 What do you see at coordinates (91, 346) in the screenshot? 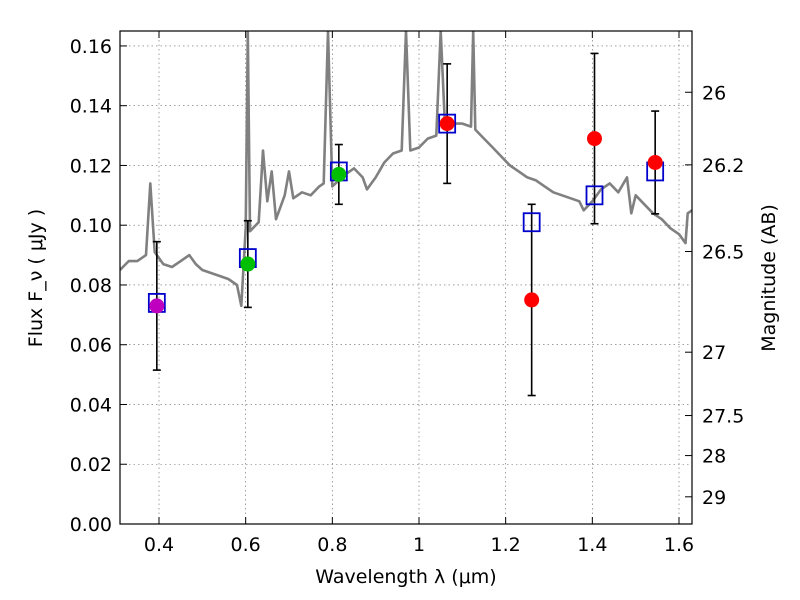
I see `y-tick-label: 0.06` at bounding box center [91, 346].